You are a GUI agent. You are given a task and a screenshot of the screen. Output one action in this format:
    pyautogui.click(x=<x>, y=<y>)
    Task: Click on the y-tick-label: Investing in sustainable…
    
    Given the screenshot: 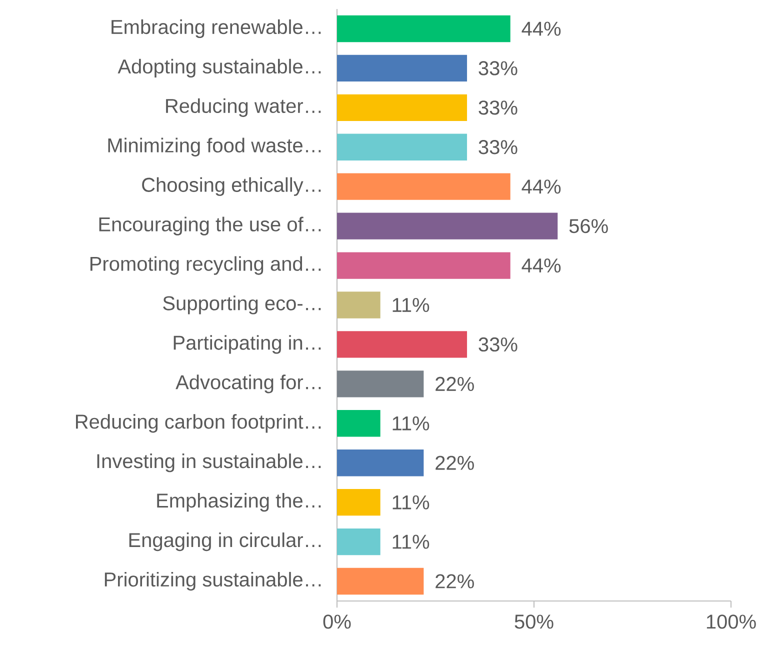 What is the action you would take?
    pyautogui.click(x=209, y=463)
    